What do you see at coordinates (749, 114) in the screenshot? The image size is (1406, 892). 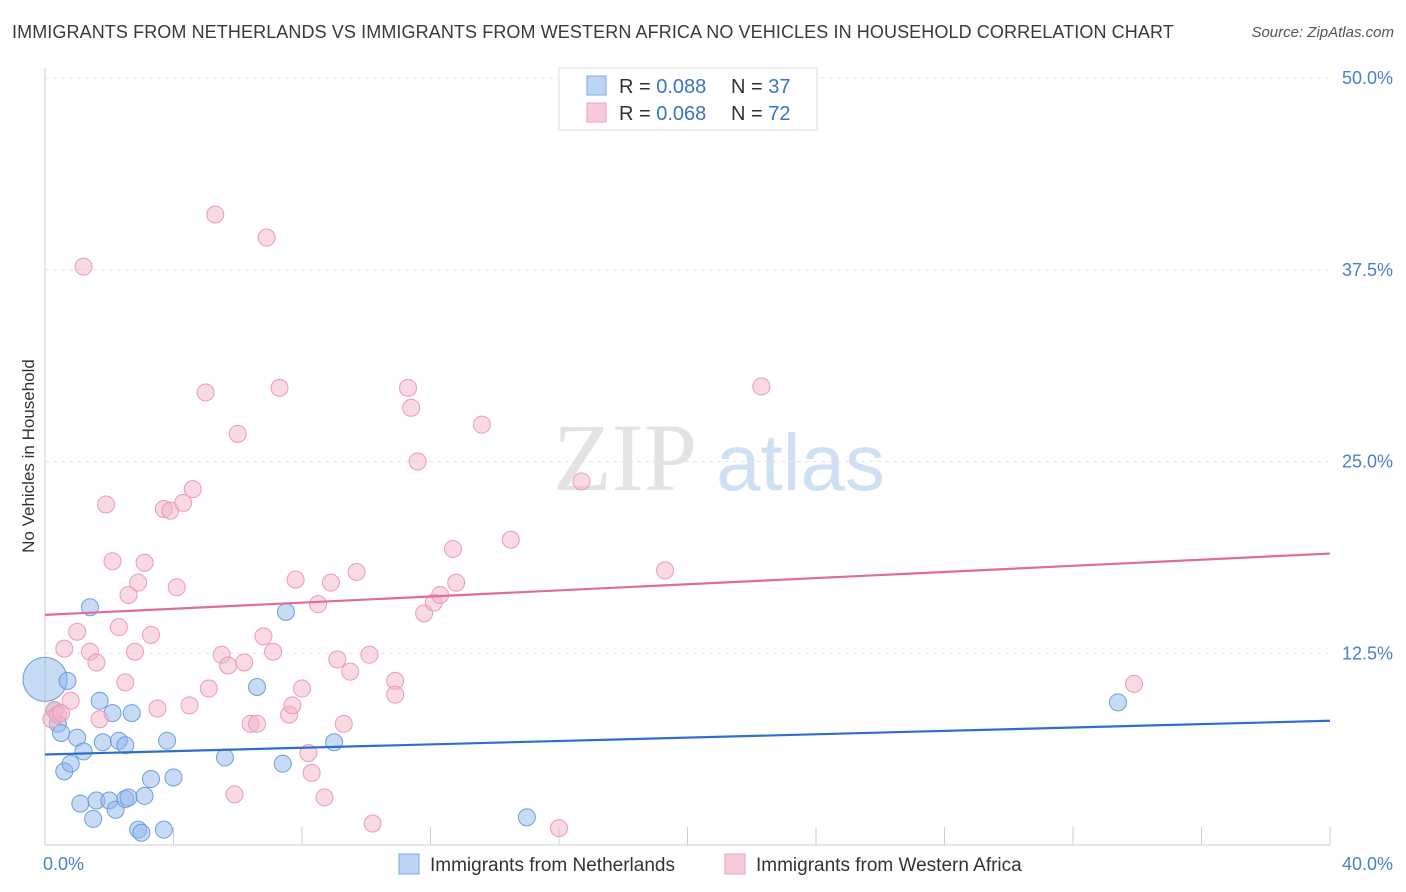 I see `legend-n-label-western-africa: N =` at bounding box center [749, 114].